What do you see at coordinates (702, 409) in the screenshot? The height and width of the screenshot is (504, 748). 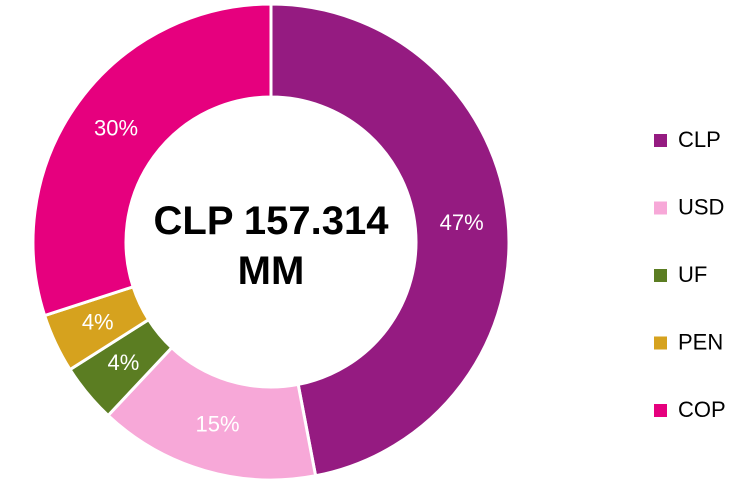 I see `legend-label: COP` at bounding box center [702, 409].